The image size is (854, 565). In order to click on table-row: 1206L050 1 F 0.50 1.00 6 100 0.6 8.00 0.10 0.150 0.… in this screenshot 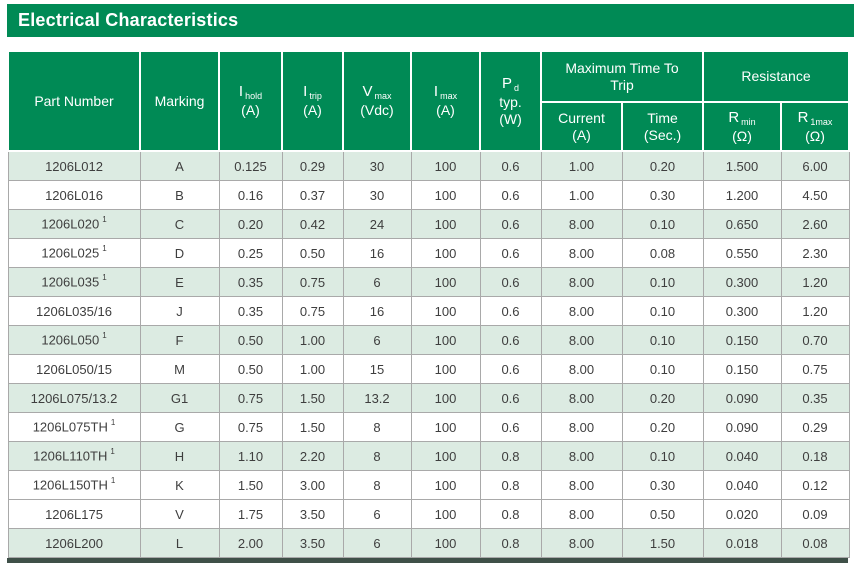, I will do `click(428, 340)`.